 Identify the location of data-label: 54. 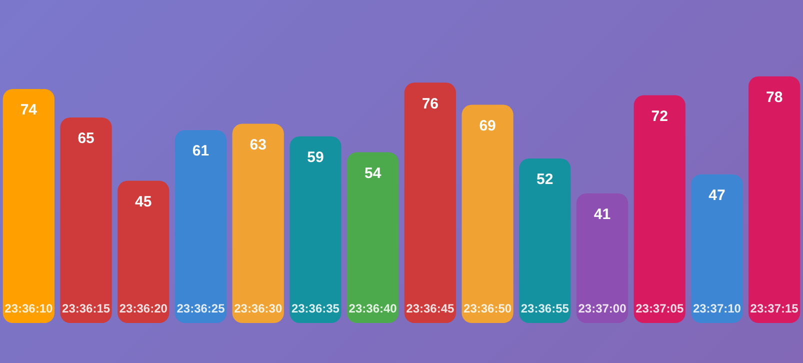
(373, 173).